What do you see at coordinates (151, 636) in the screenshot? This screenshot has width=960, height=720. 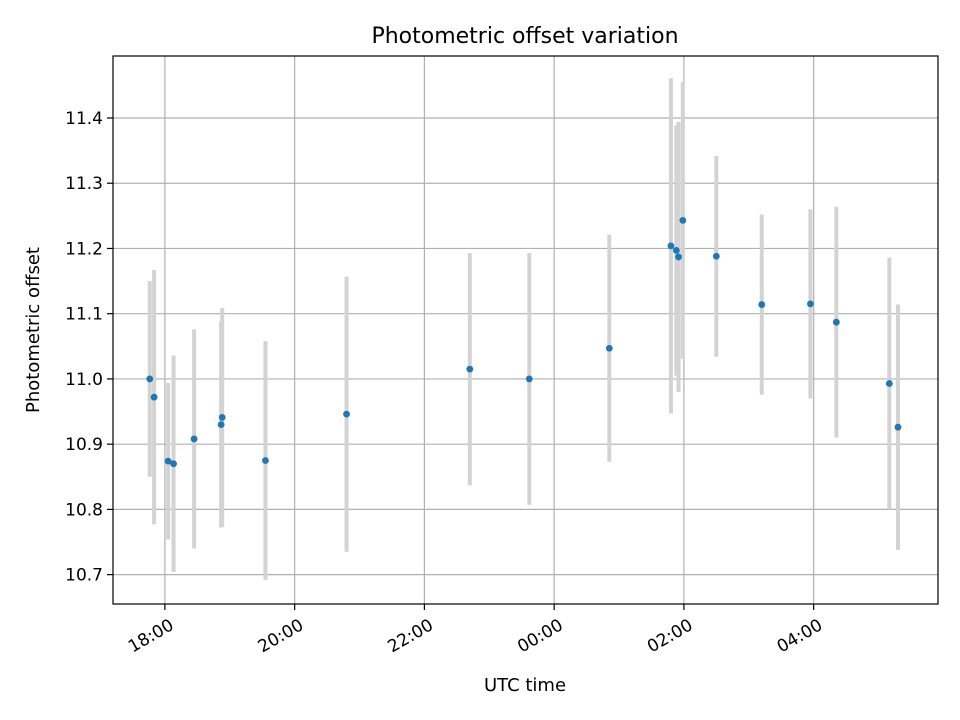 I see `x-tick-label: 18:00` at bounding box center [151, 636].